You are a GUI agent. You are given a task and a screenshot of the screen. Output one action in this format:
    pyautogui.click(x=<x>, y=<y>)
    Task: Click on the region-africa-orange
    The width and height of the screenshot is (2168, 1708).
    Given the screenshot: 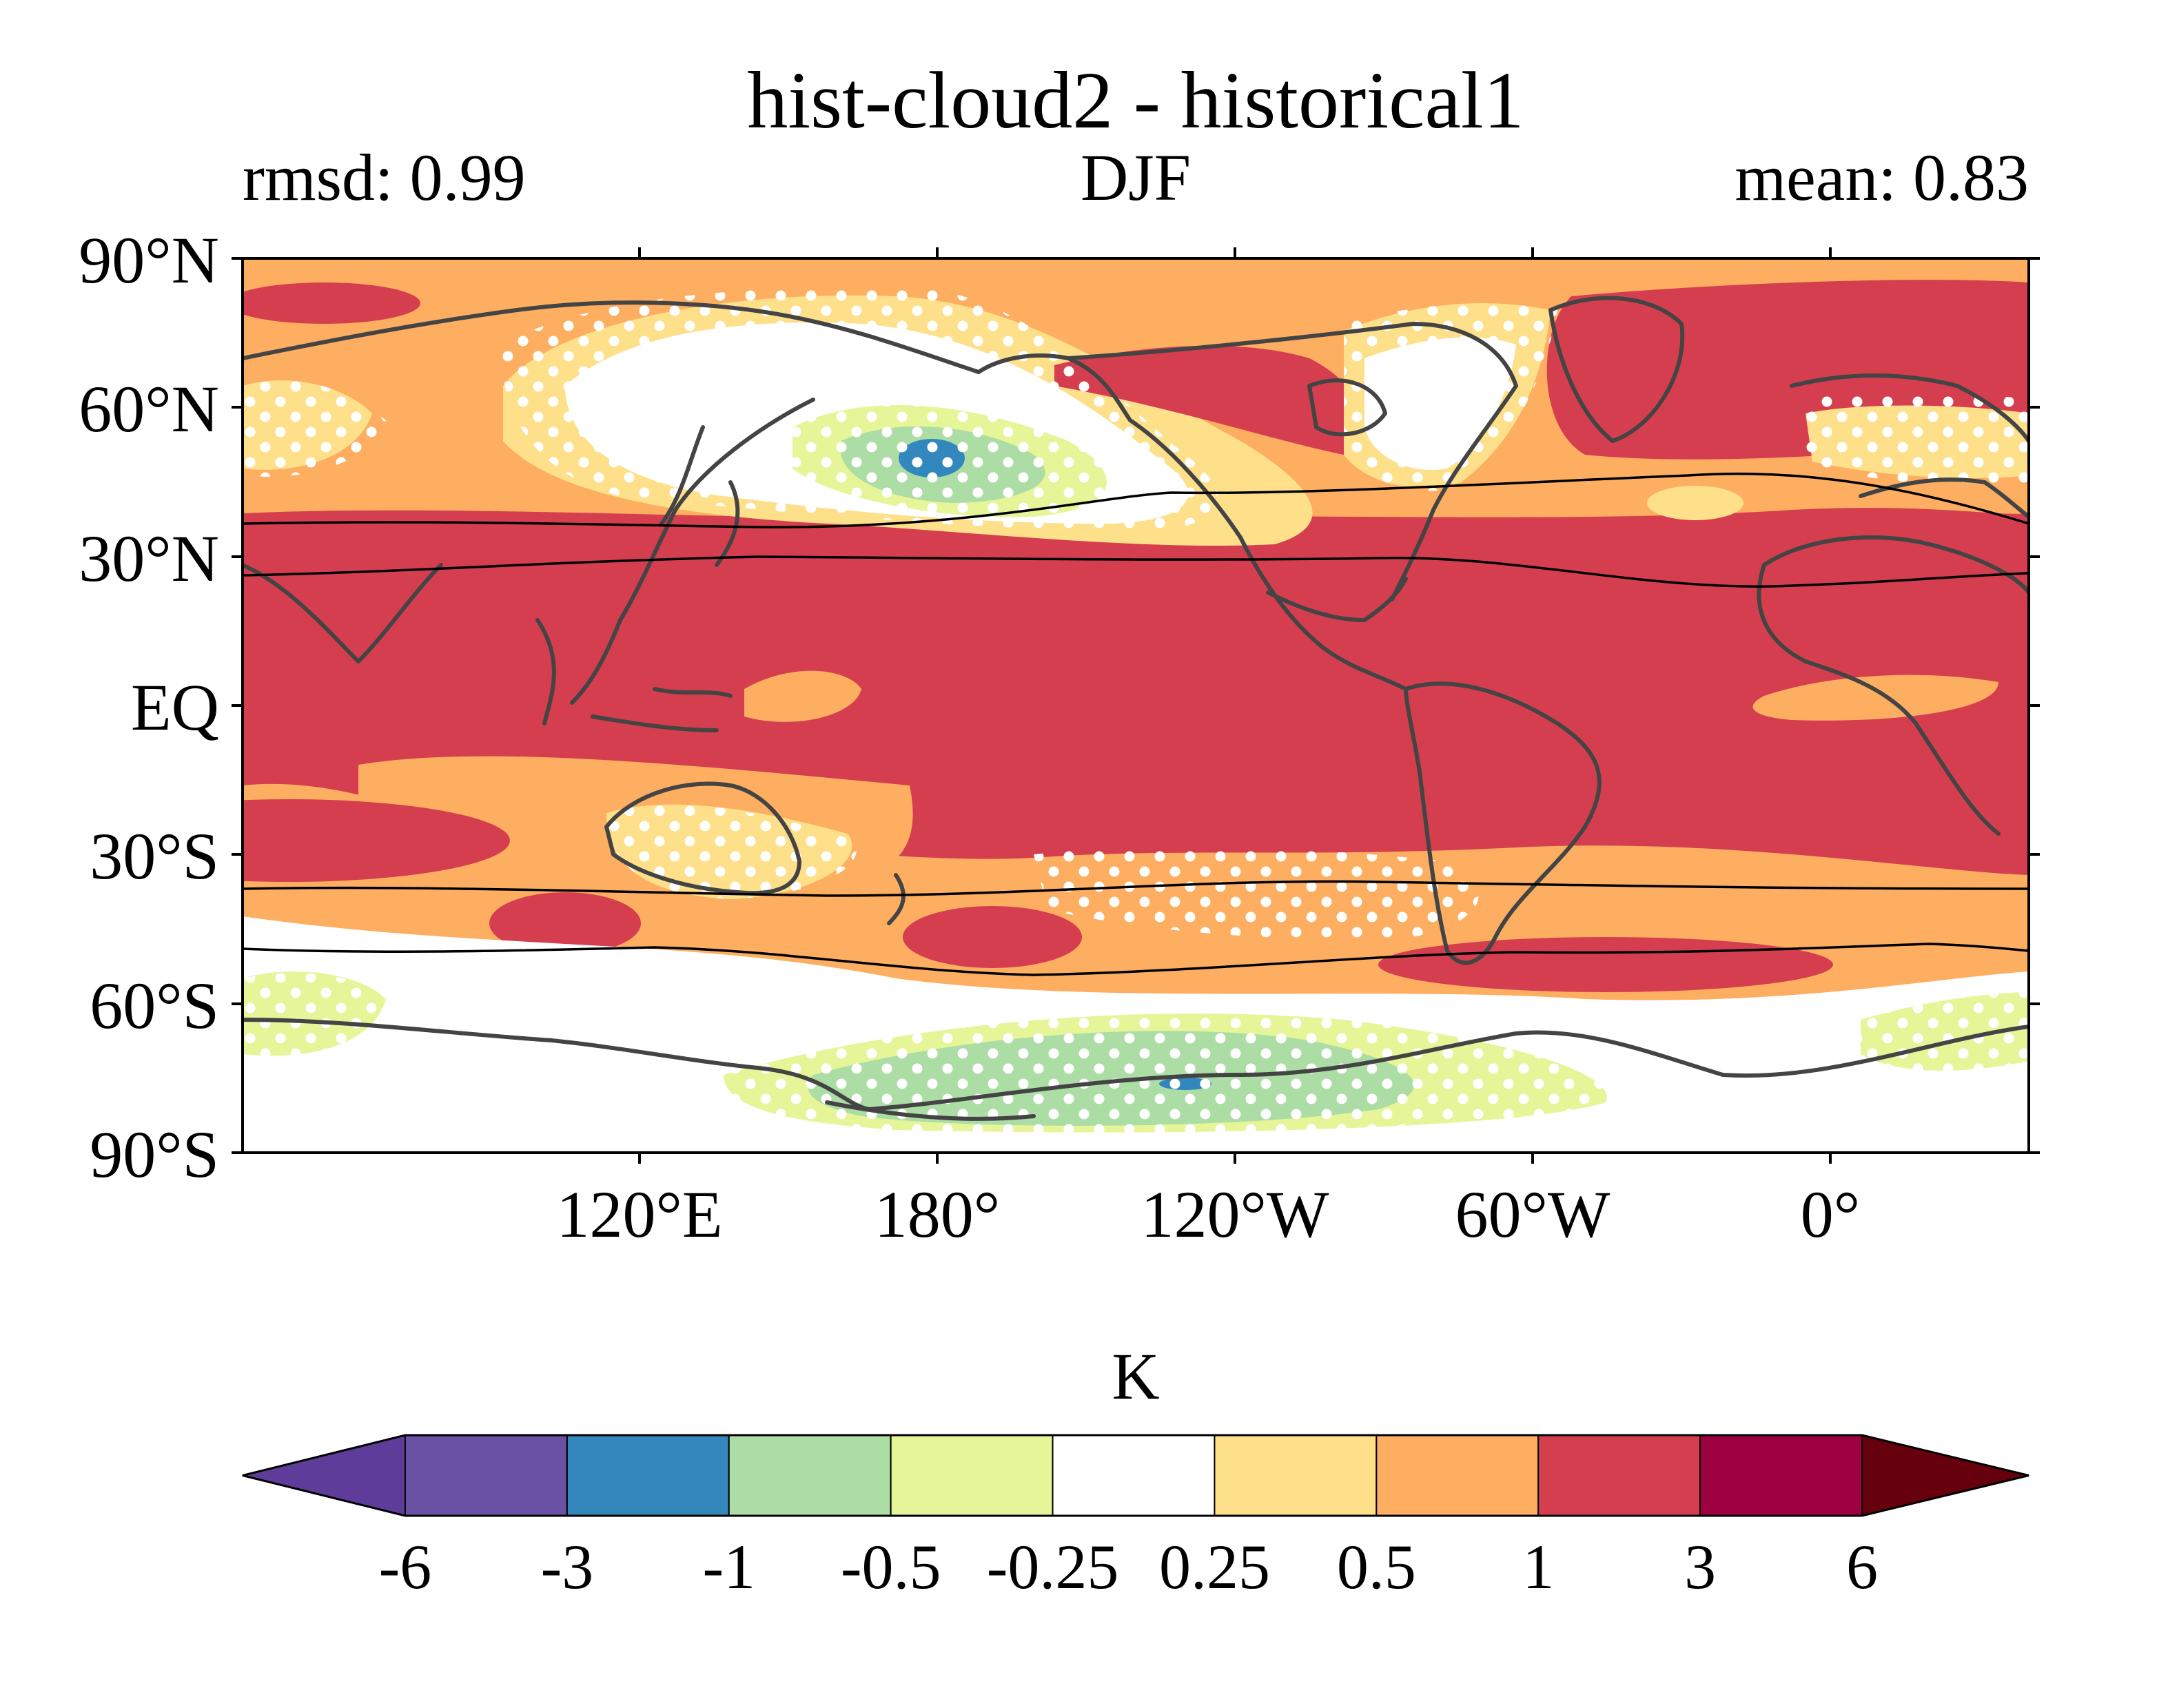 What is the action you would take?
    pyautogui.click(x=1875, y=698)
    